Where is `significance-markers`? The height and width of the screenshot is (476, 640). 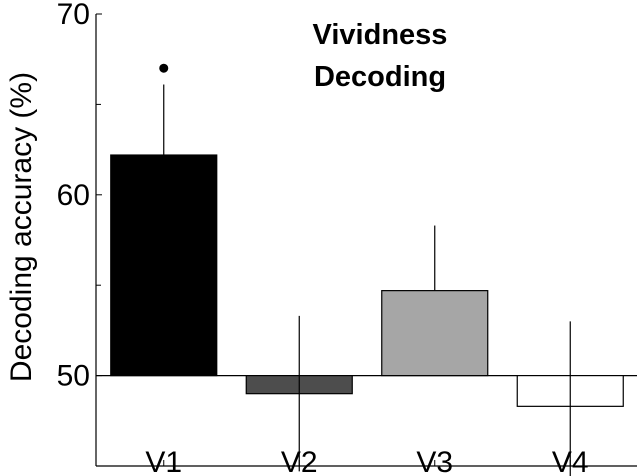 significance-markers is located at coordinates (164, 68).